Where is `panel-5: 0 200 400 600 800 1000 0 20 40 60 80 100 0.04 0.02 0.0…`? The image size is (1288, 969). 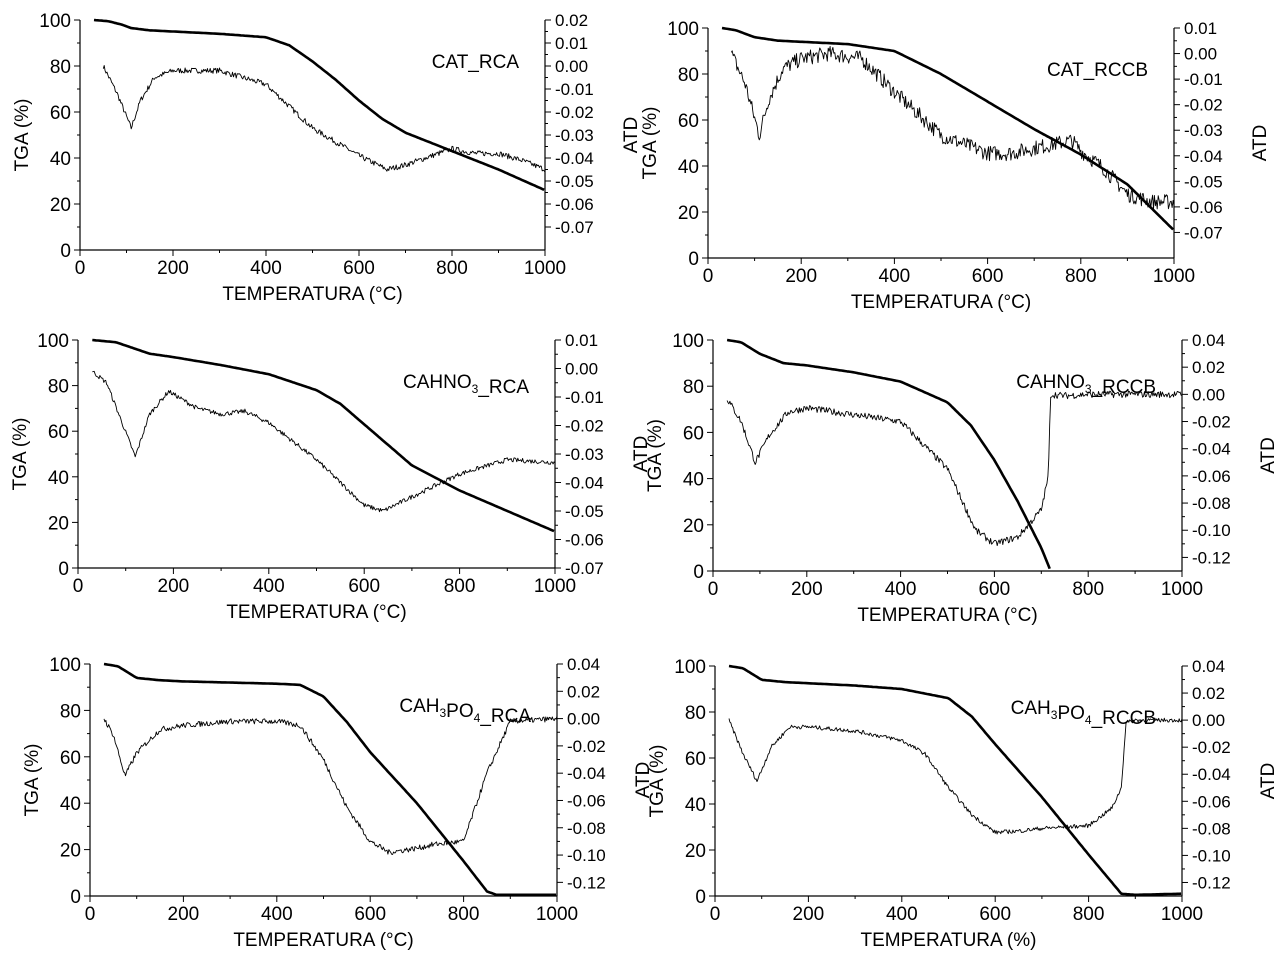
panel-5: 0 200 400 600 800 1000 0 20 40 60 80 100 0.04 0.02 0.0… is located at coordinates (338, 803).